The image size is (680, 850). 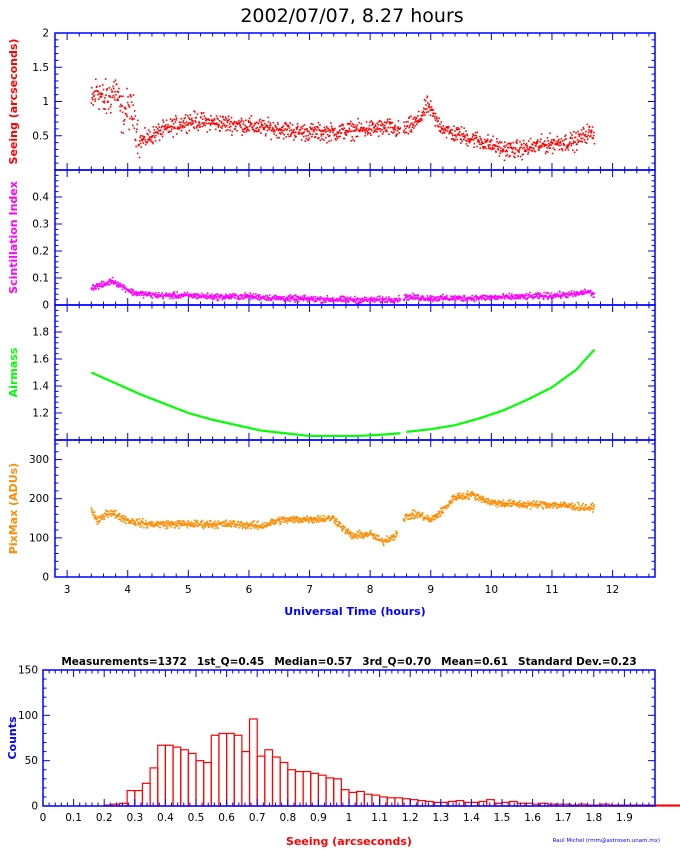 I want to click on stats-item: Standard Dev.=0.23, so click(x=577, y=662).